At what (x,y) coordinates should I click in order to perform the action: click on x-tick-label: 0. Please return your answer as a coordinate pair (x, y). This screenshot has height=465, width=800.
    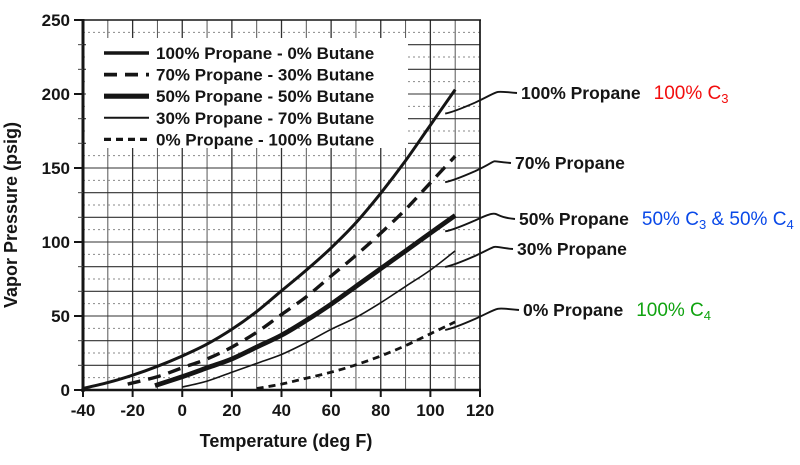
    Looking at the image, I should click on (182, 410).